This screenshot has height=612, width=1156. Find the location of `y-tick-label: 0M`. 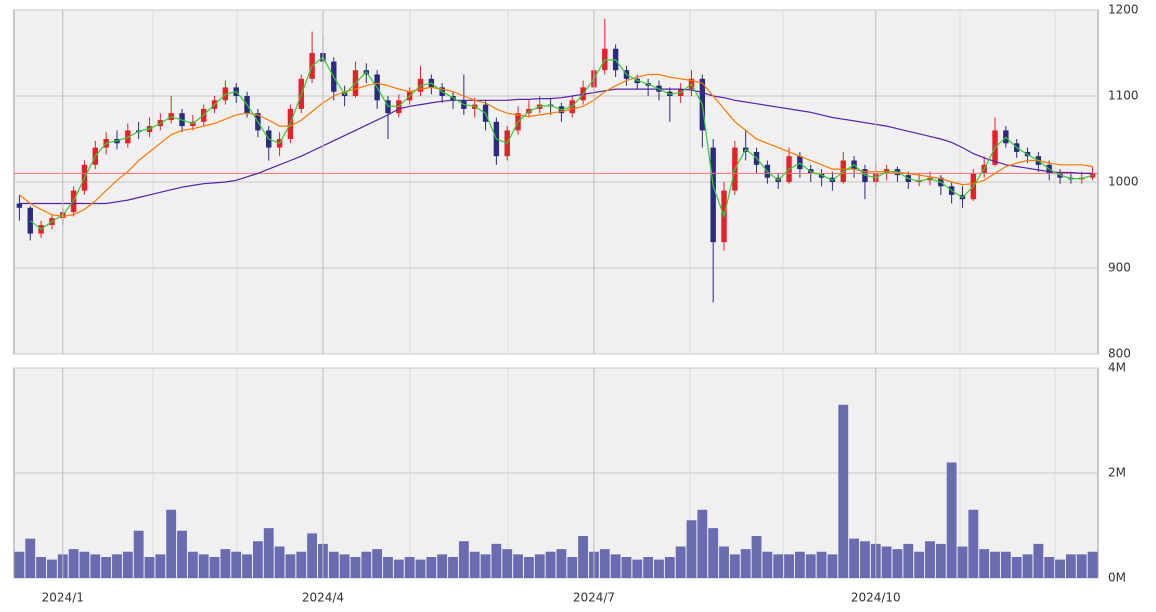

y-tick-label: 0M is located at coordinates (1117, 578).